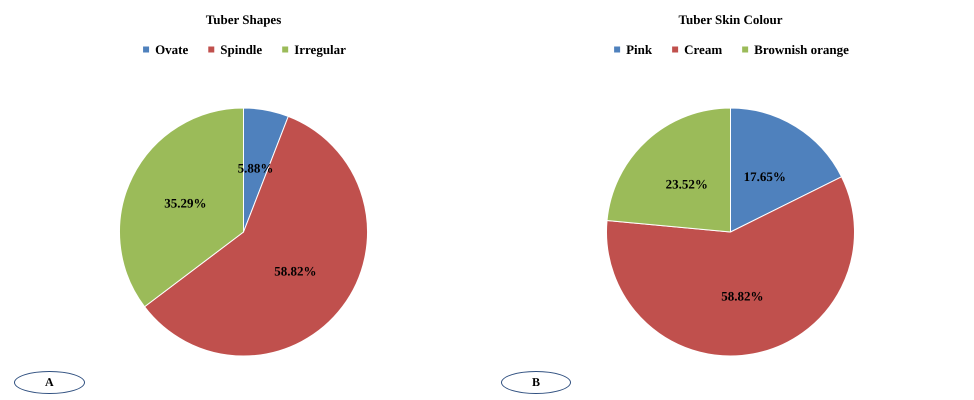 The height and width of the screenshot is (400, 974). I want to click on legend-label: Irregular, so click(320, 49).